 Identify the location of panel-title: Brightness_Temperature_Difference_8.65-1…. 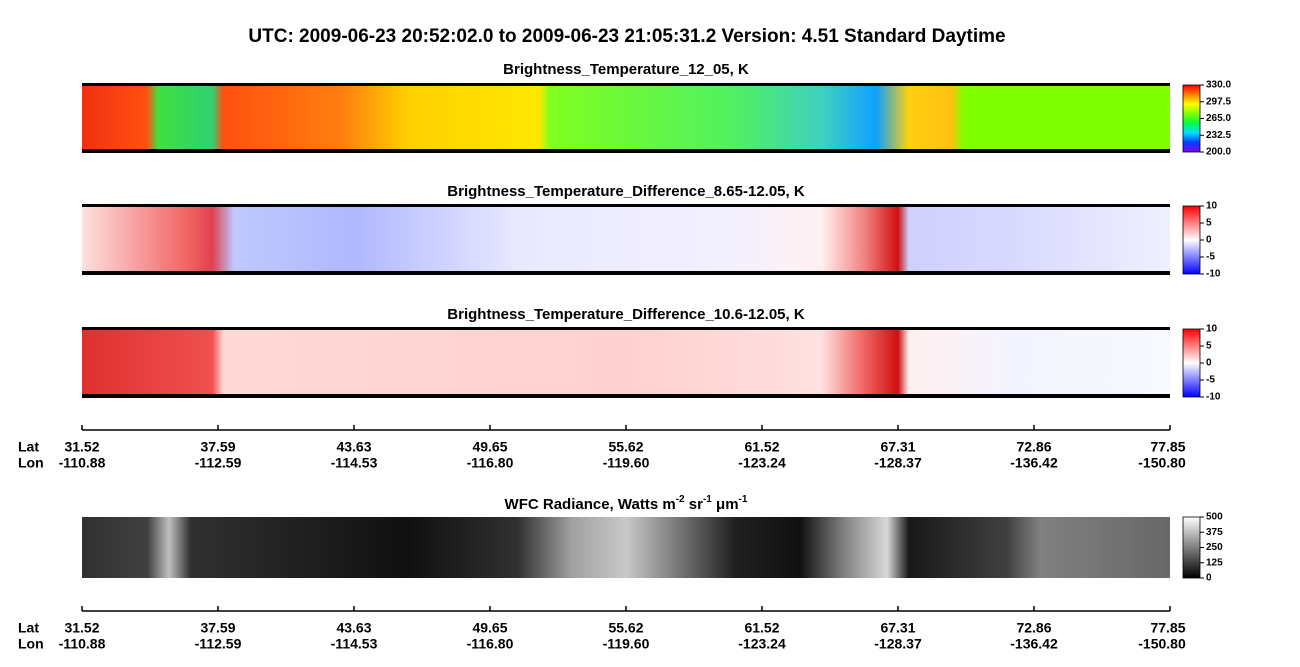
(626, 191).